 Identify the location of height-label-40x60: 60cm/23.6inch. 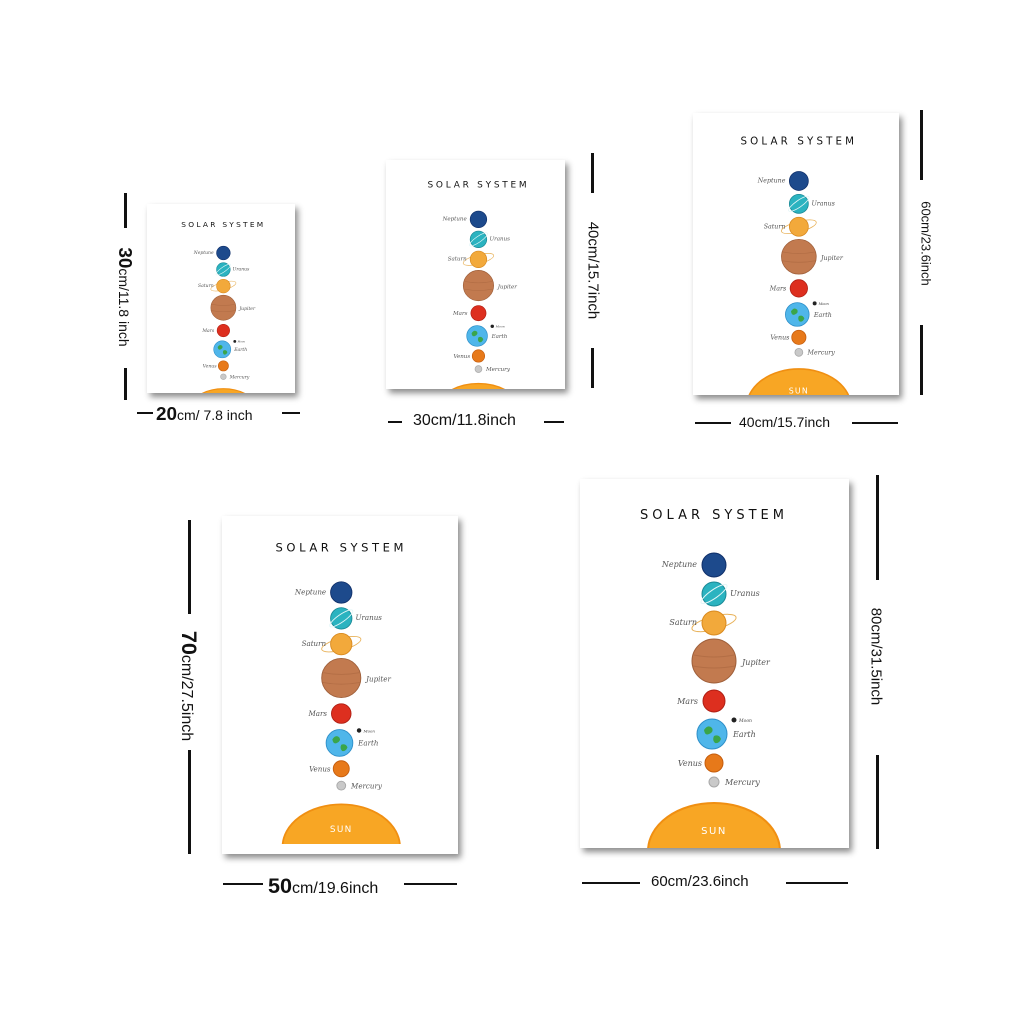
(926, 243).